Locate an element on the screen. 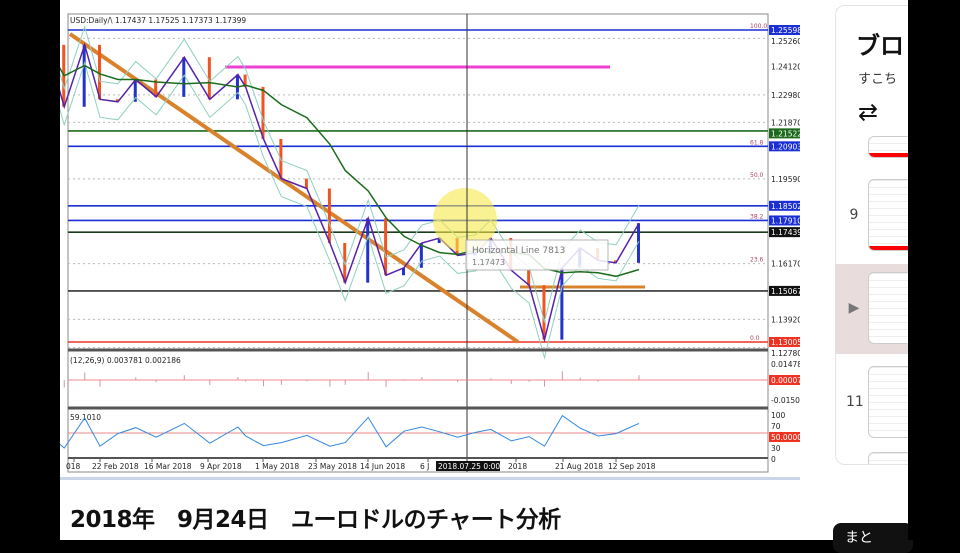 The height and width of the screenshot is (553, 960). price-tag-label: 1.21522 is located at coordinates (785, 133).